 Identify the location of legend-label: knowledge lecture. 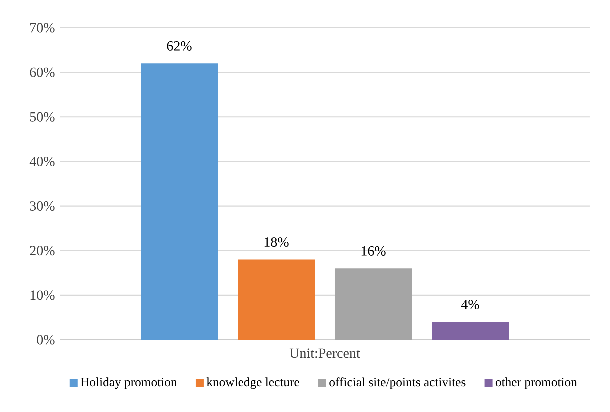
(253, 384).